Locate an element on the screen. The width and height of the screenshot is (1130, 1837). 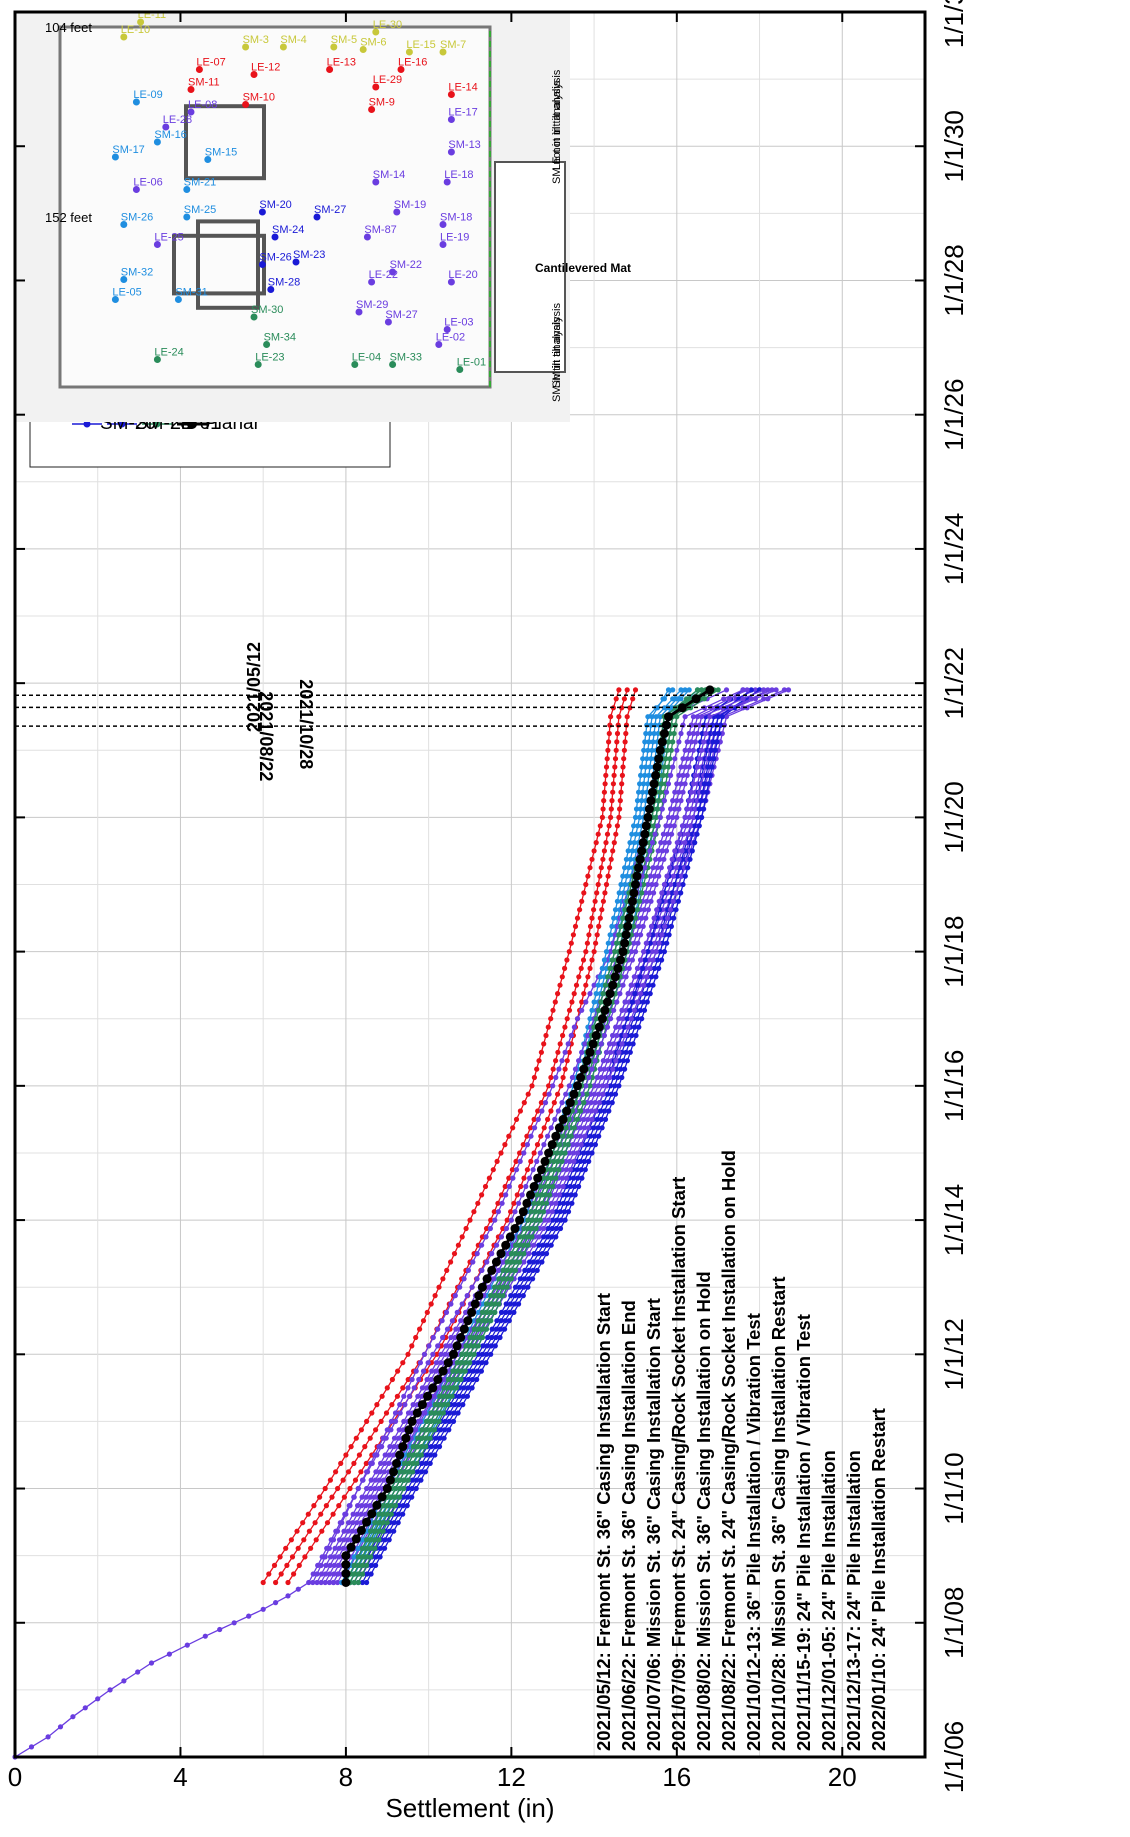
x-tick-label: 1/1/20 is located at coordinates (954, 817).